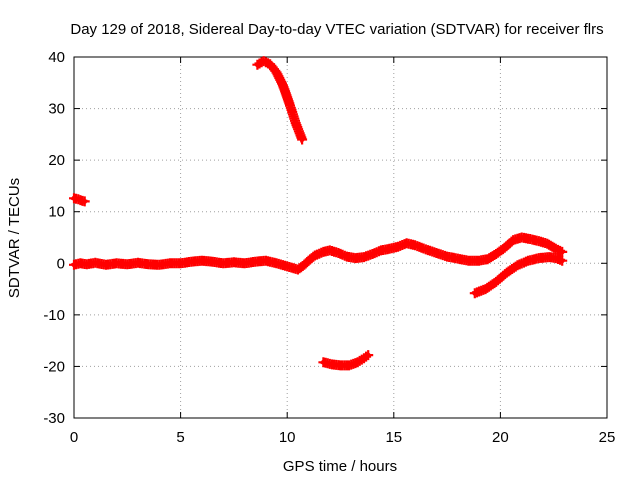 The height and width of the screenshot is (480, 640). I want to click on y-axis-label: SDTVAR / TECUs, so click(14, 238).